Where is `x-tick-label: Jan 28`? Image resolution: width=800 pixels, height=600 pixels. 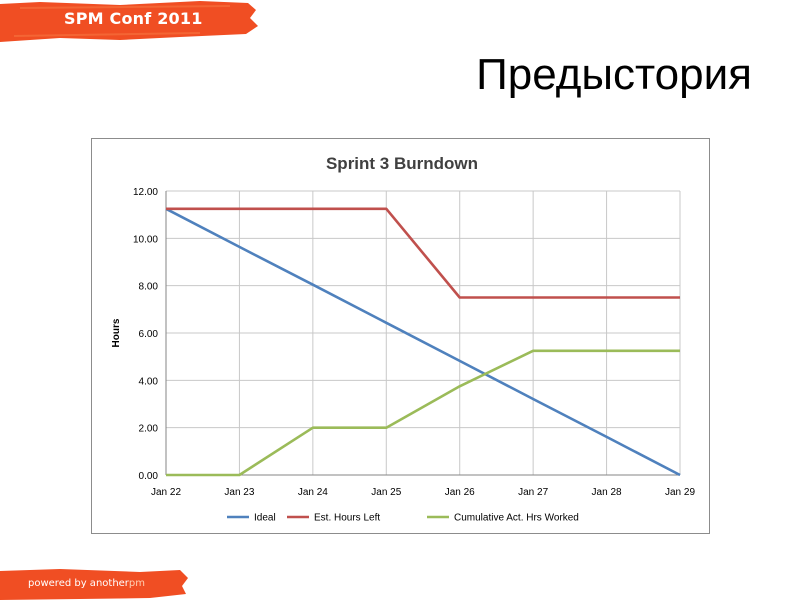 x-tick-label: Jan 28 is located at coordinates (607, 492).